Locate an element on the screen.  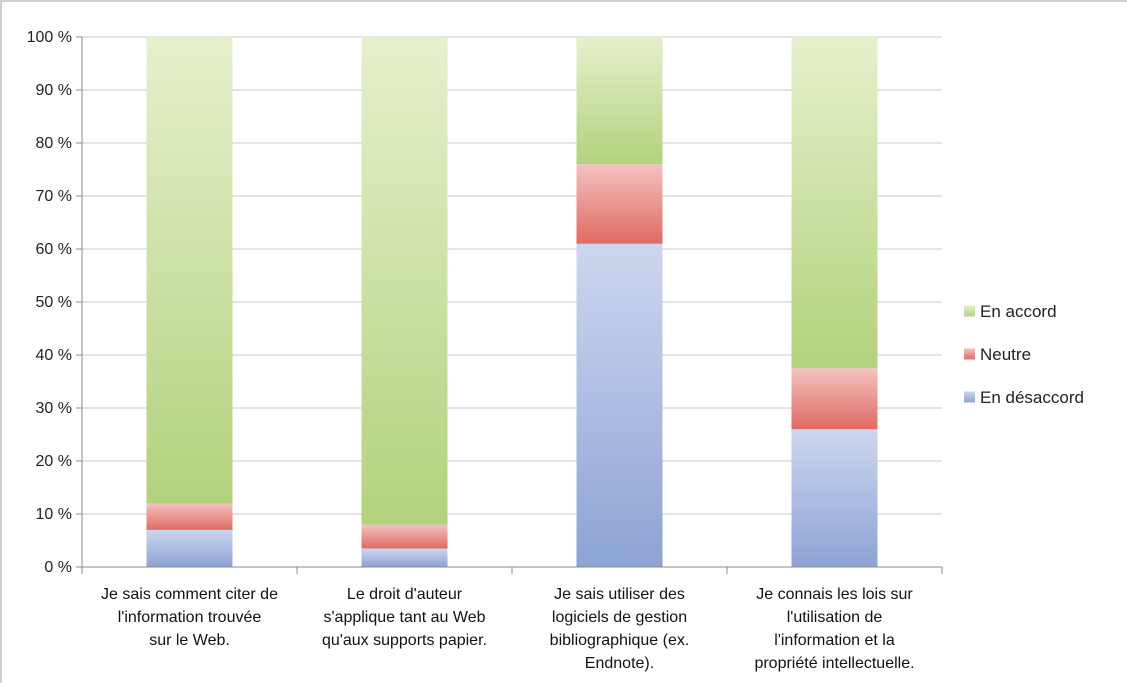
y-tick-label: 70 % is located at coordinates (54, 196).